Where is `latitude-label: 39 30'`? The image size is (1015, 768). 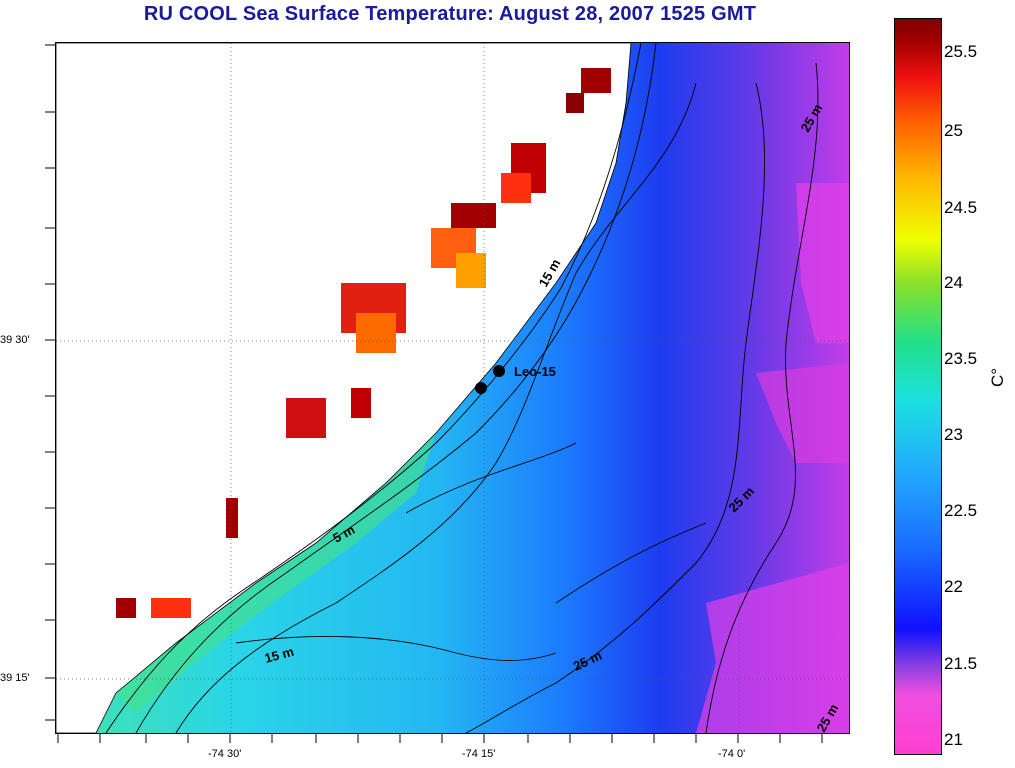 latitude-label: 39 30' is located at coordinates (15, 340).